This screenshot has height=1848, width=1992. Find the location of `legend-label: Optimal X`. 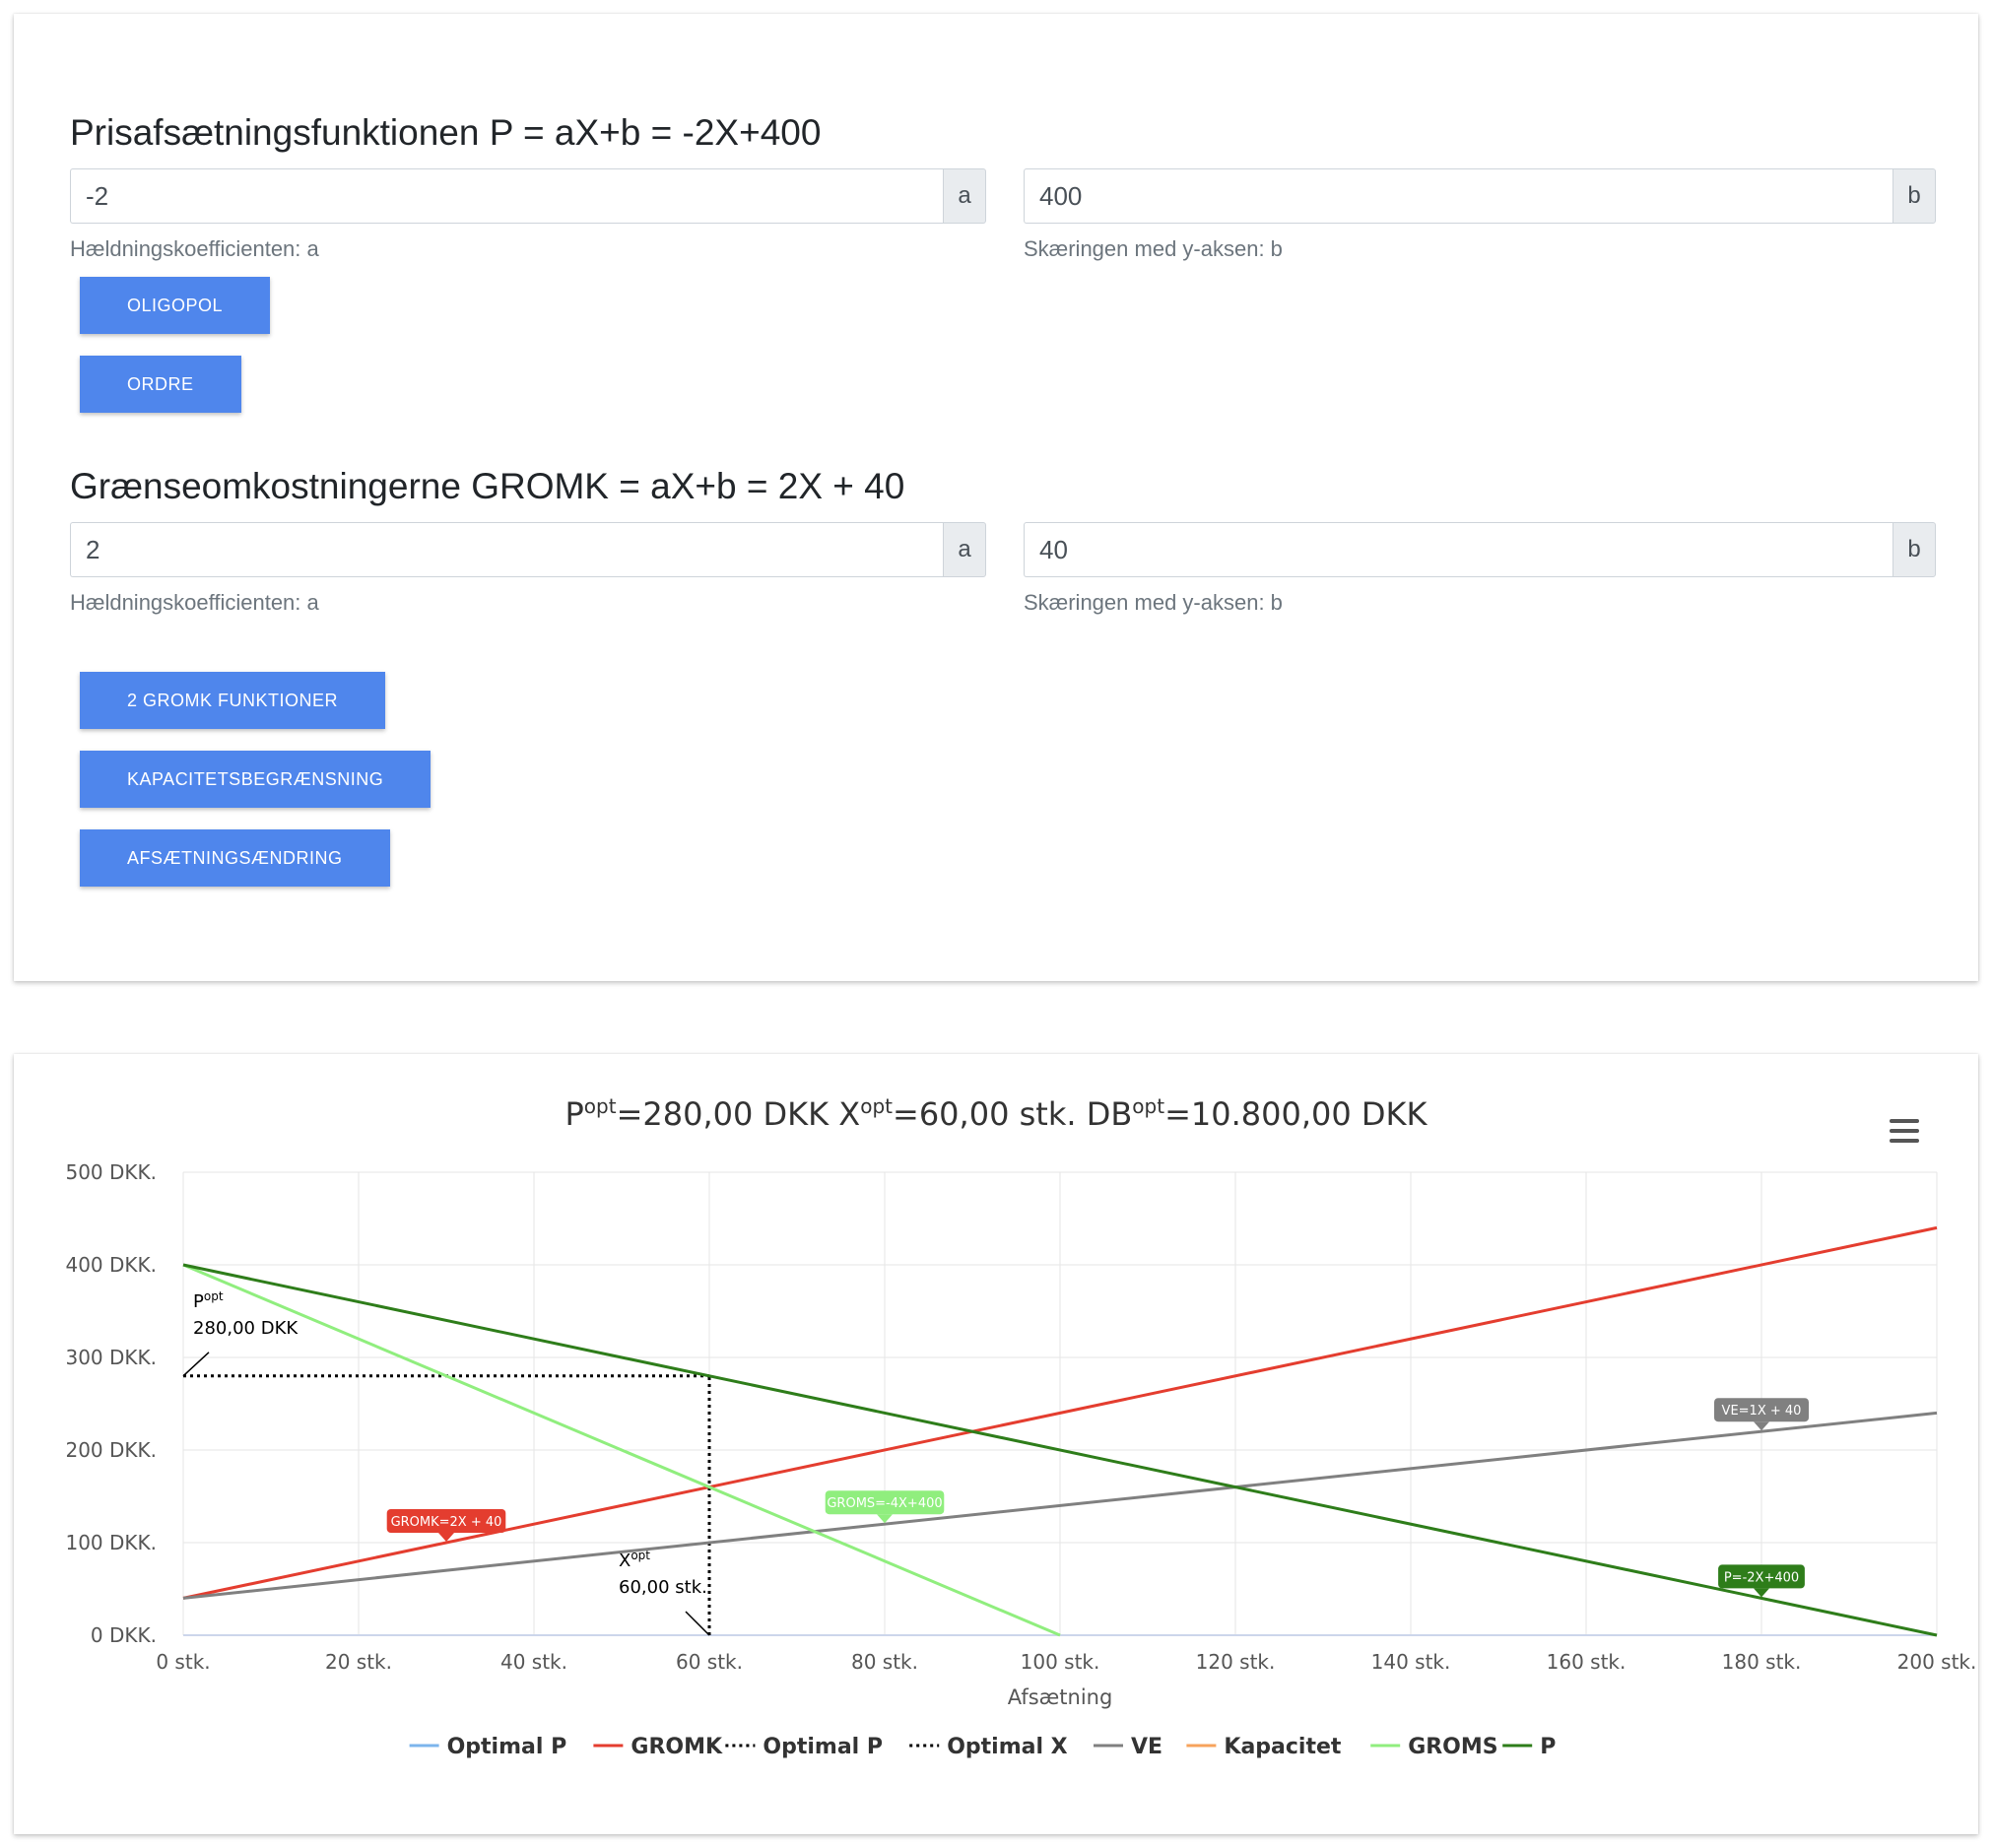

legend-label: Optimal X is located at coordinates (1007, 1747).